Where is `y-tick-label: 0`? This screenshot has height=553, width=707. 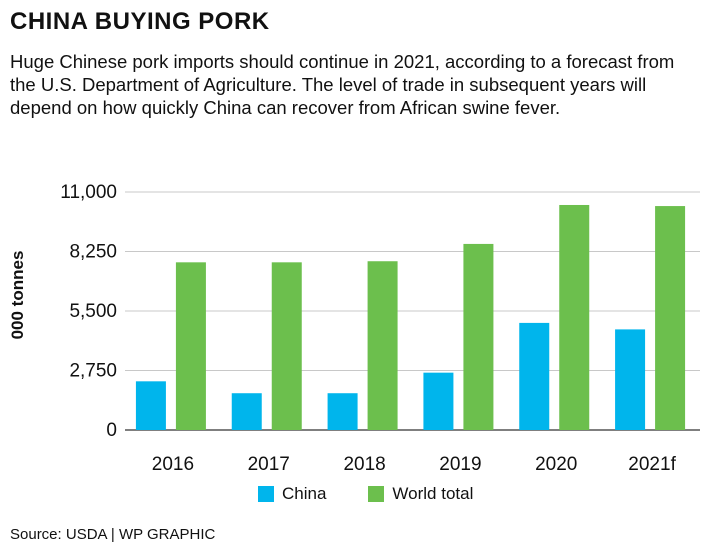
y-tick-label: 0 is located at coordinates (111, 430).